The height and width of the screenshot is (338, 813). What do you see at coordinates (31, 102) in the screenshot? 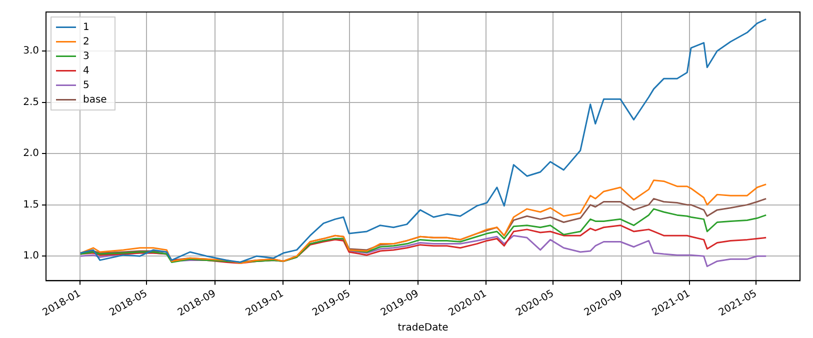
I see `y-tick-label: 2.5` at bounding box center [31, 102].